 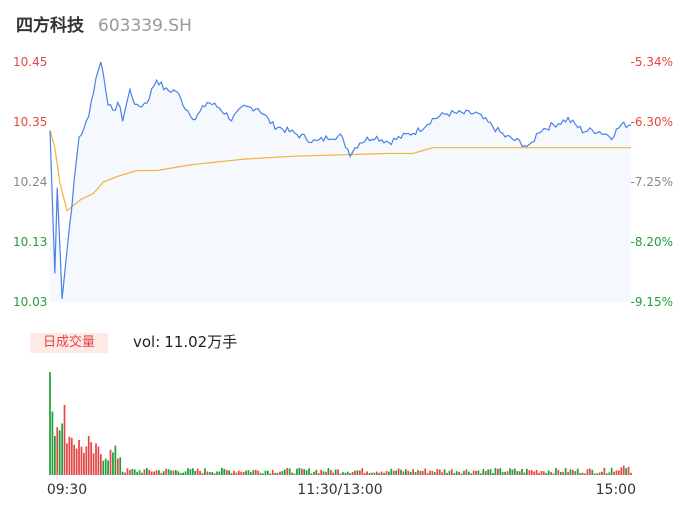 I want to click on price-tick-label: 10.03, so click(x=30, y=302).